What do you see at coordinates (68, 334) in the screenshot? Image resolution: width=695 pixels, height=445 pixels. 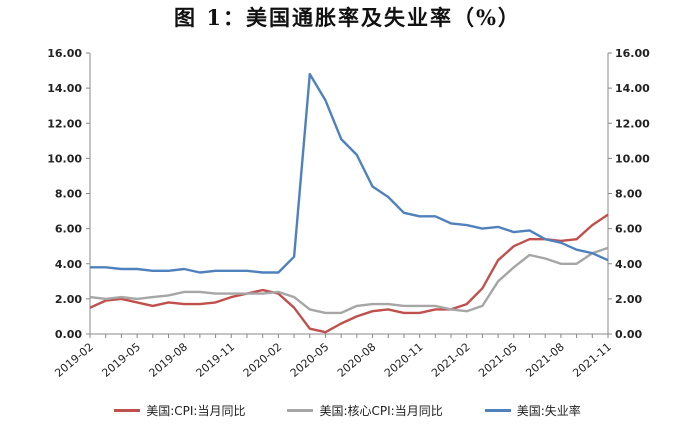 I see `y-tick-label-left: 0.00` at bounding box center [68, 334].